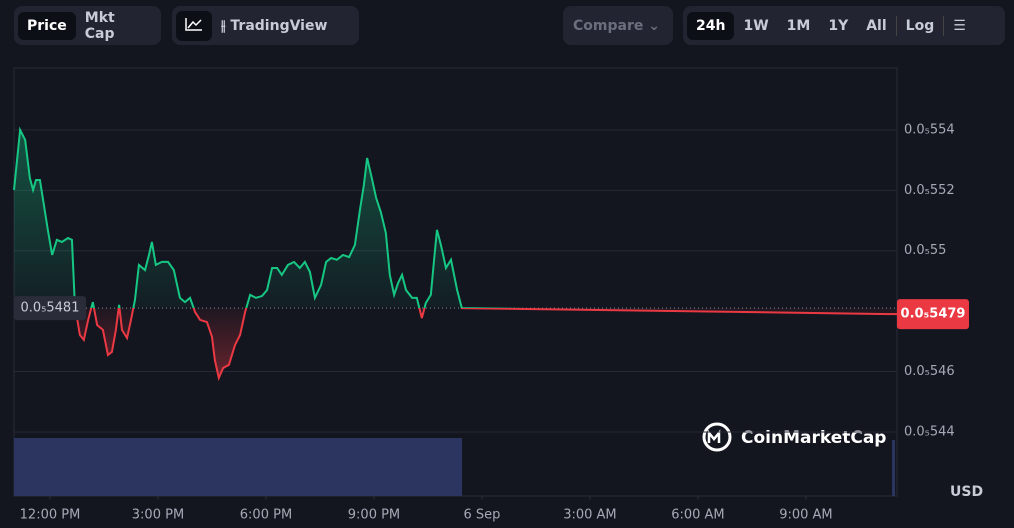 This screenshot has height=528, width=1014. What do you see at coordinates (929, 129) in the screenshot?
I see `y-tick-label: 0.0₅554` at bounding box center [929, 129].